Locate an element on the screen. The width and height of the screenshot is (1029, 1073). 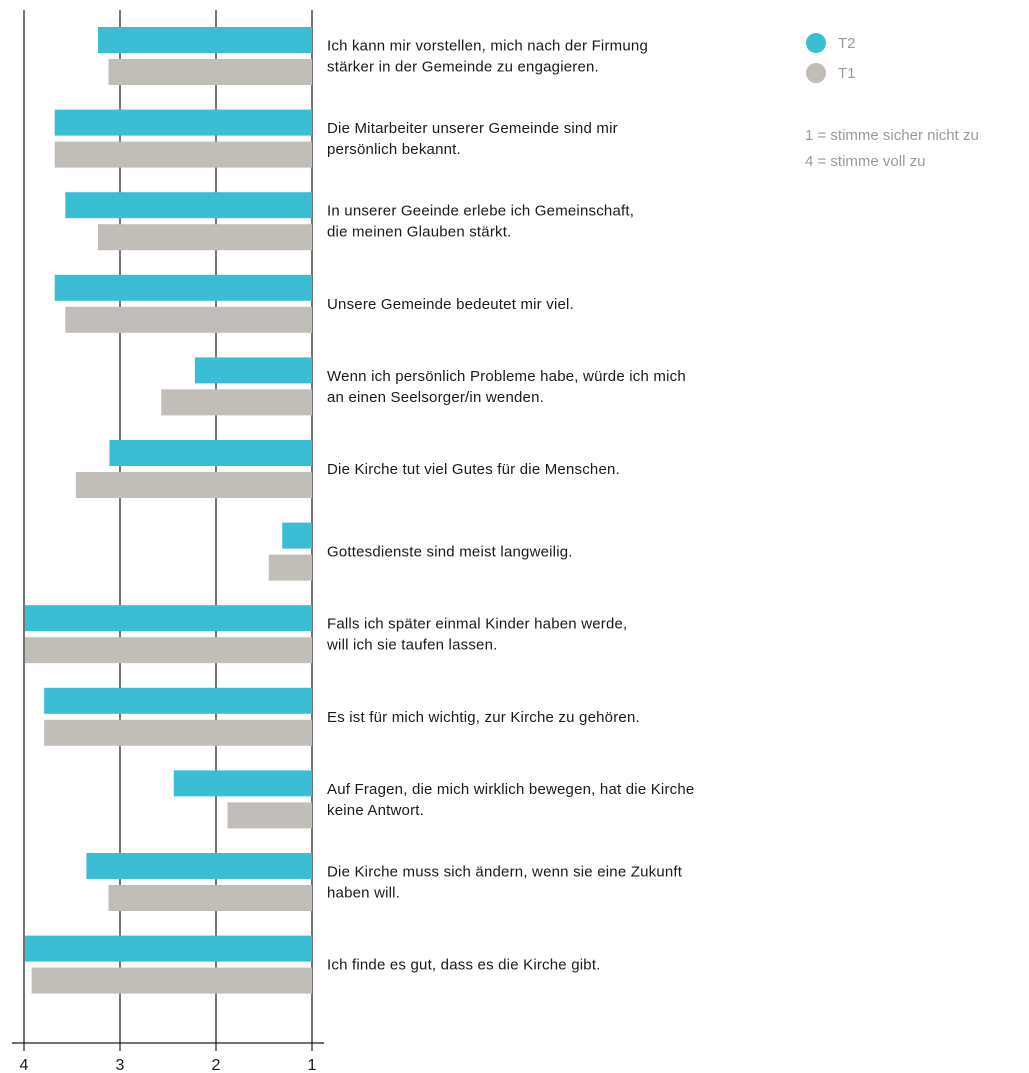
scale-note-line-2: 4 = stimme voll zu is located at coordinates (865, 161).